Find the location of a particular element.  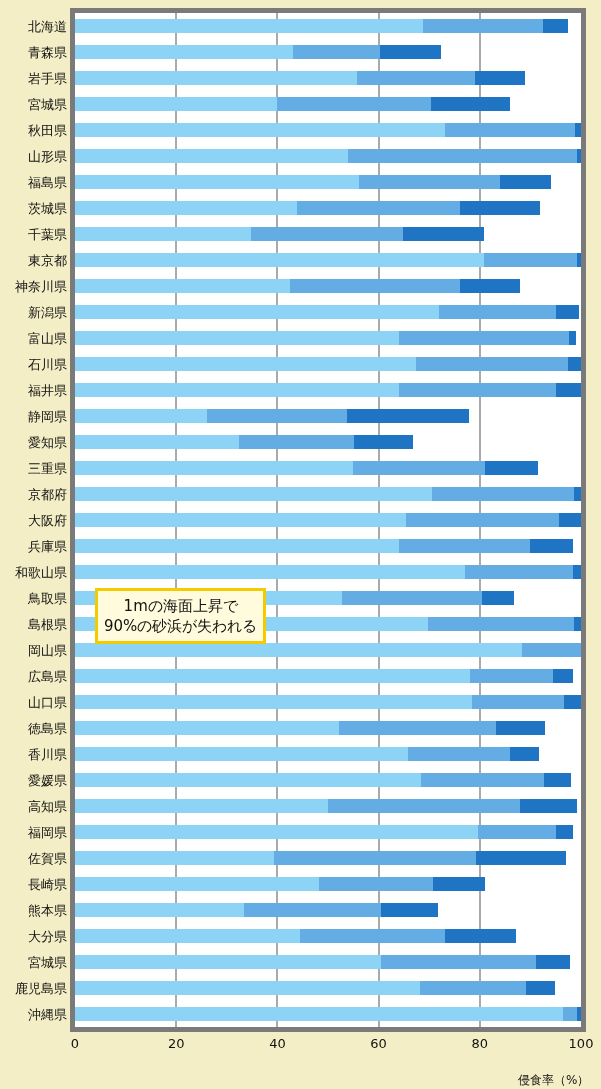

x-tick-label: 100 is located at coordinates (581, 1043).